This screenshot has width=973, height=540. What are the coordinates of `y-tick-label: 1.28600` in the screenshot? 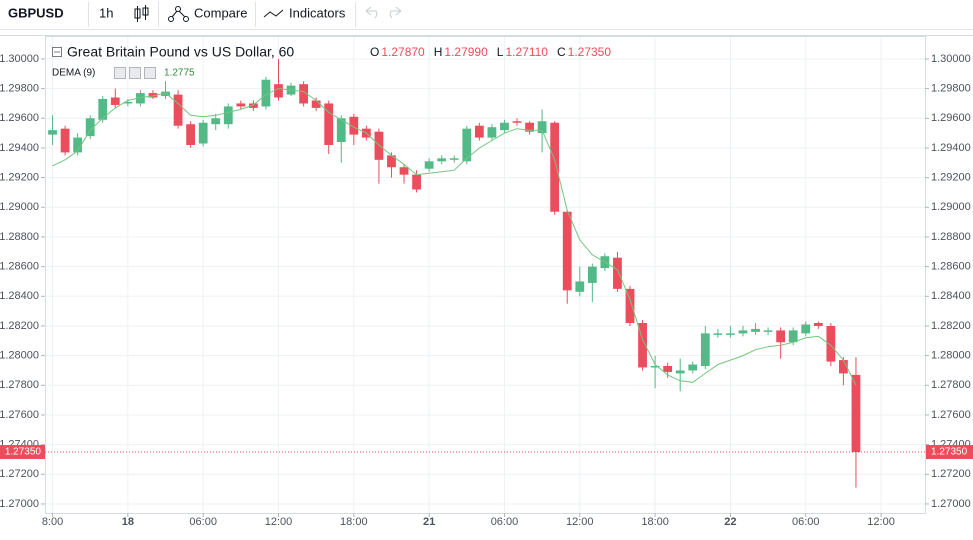 It's located at (19, 267).